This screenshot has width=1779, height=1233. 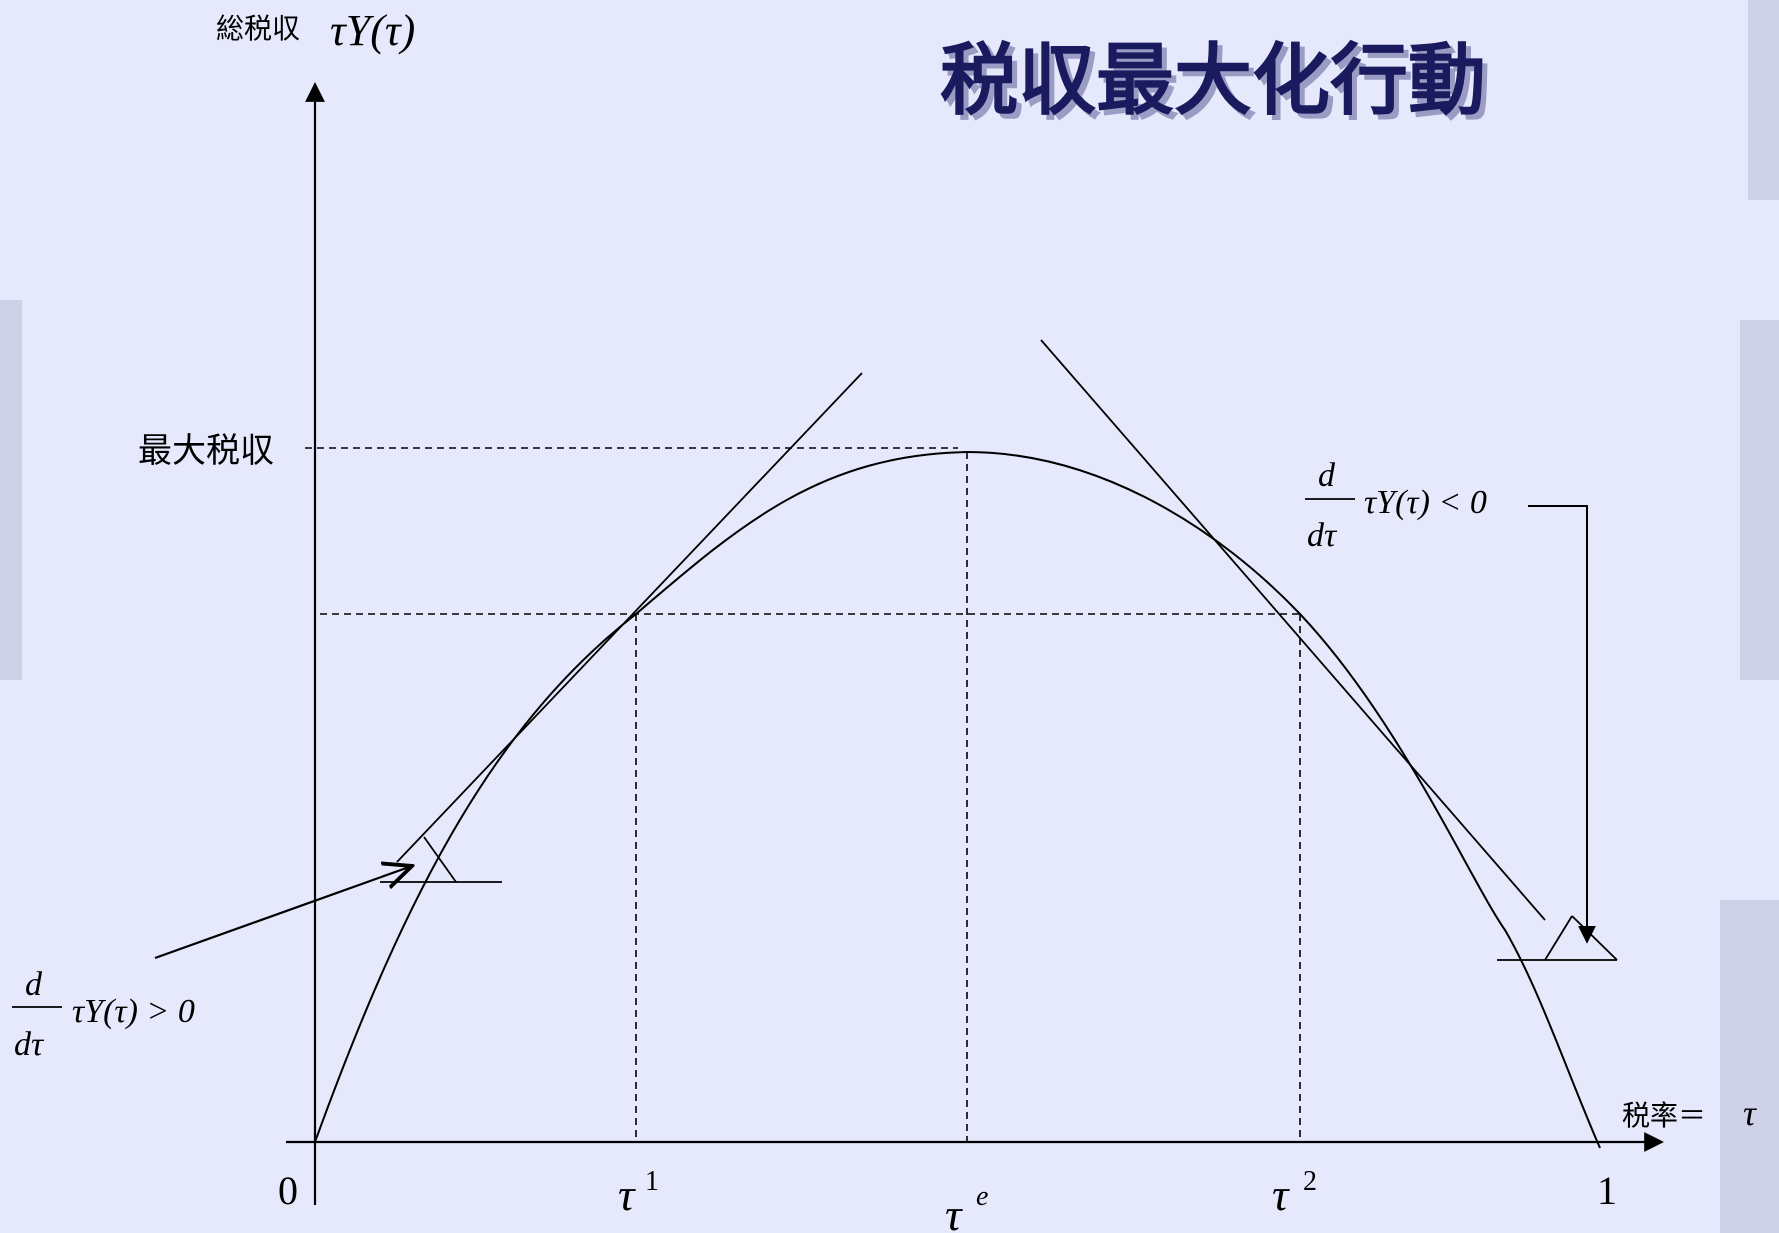 What do you see at coordinates (1664, 1116) in the screenshot?
I see `x-axis-label-jp: 税率＝` at bounding box center [1664, 1116].